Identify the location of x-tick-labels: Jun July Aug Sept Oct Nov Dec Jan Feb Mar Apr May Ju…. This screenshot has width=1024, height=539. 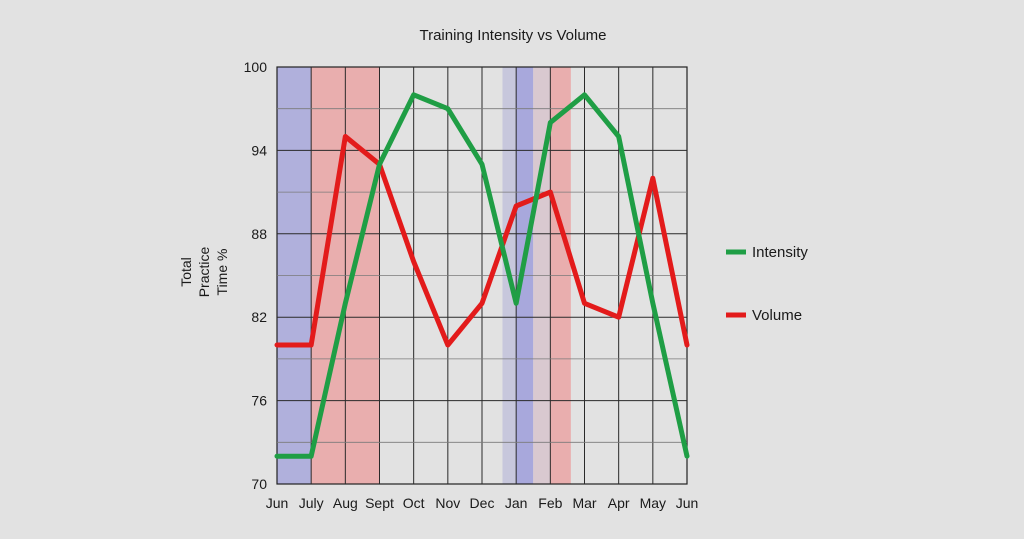
(482, 503).